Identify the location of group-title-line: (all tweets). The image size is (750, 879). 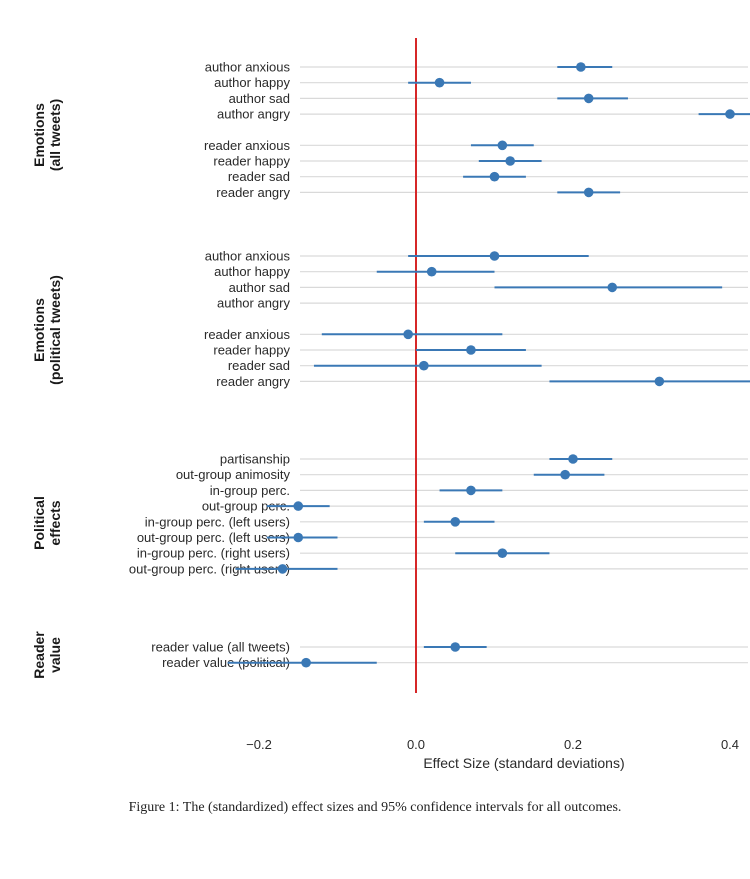
(55, 135).